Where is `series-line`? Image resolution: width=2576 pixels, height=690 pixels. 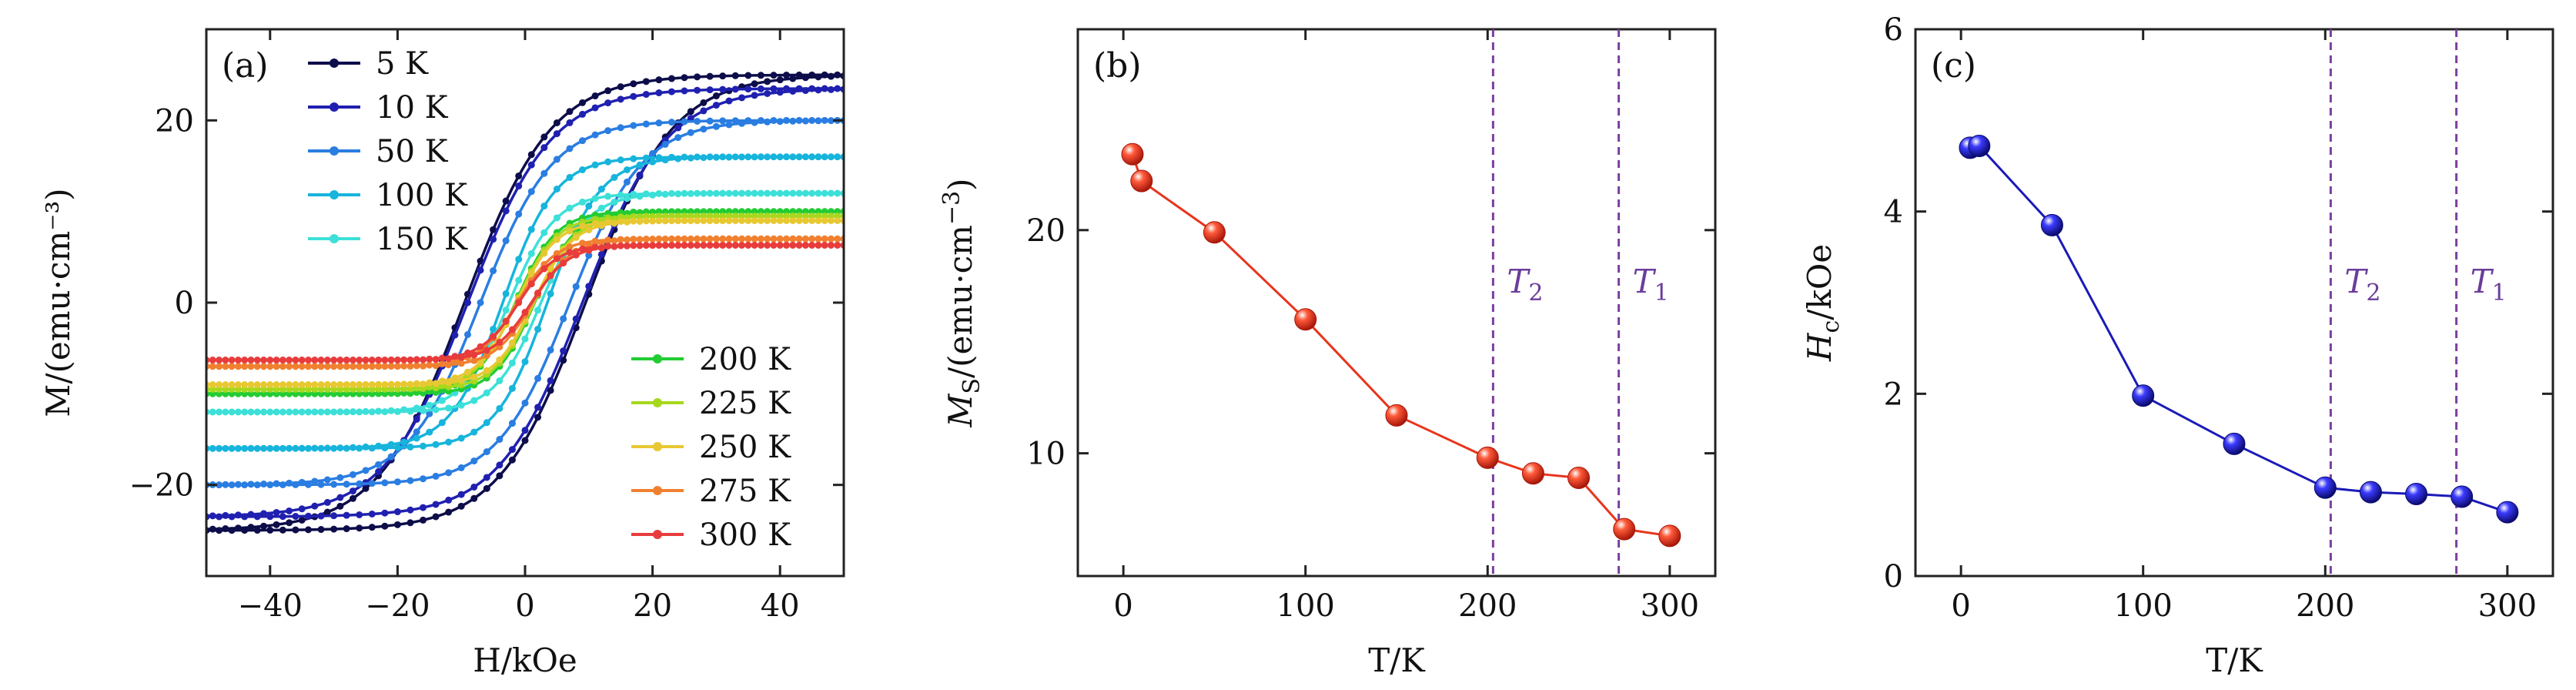 series-line is located at coordinates (1401, 345).